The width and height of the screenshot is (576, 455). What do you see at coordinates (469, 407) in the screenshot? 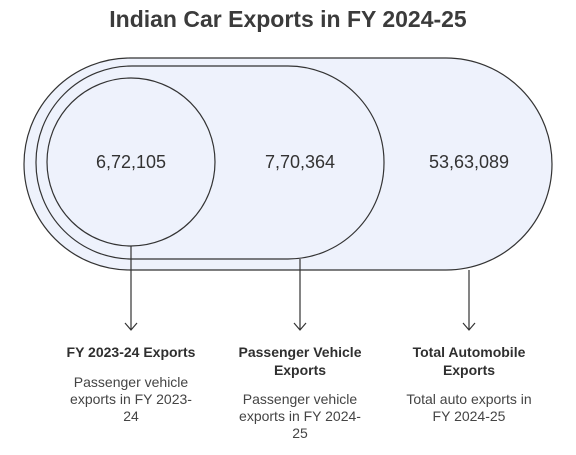
I see `description: Total auto exports in FY 2024-25` at bounding box center [469, 407].